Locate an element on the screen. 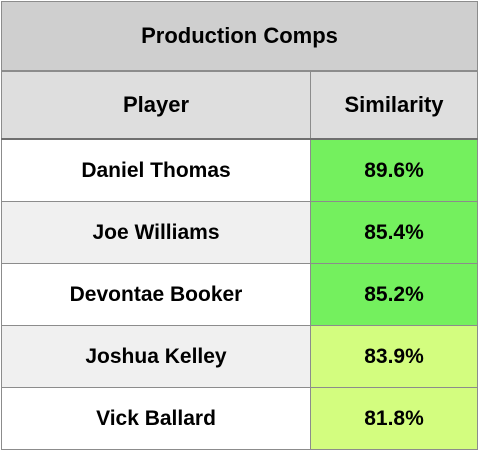 This screenshot has width=479, height=456. player-cell: Joshua Kelley is located at coordinates (156, 356).